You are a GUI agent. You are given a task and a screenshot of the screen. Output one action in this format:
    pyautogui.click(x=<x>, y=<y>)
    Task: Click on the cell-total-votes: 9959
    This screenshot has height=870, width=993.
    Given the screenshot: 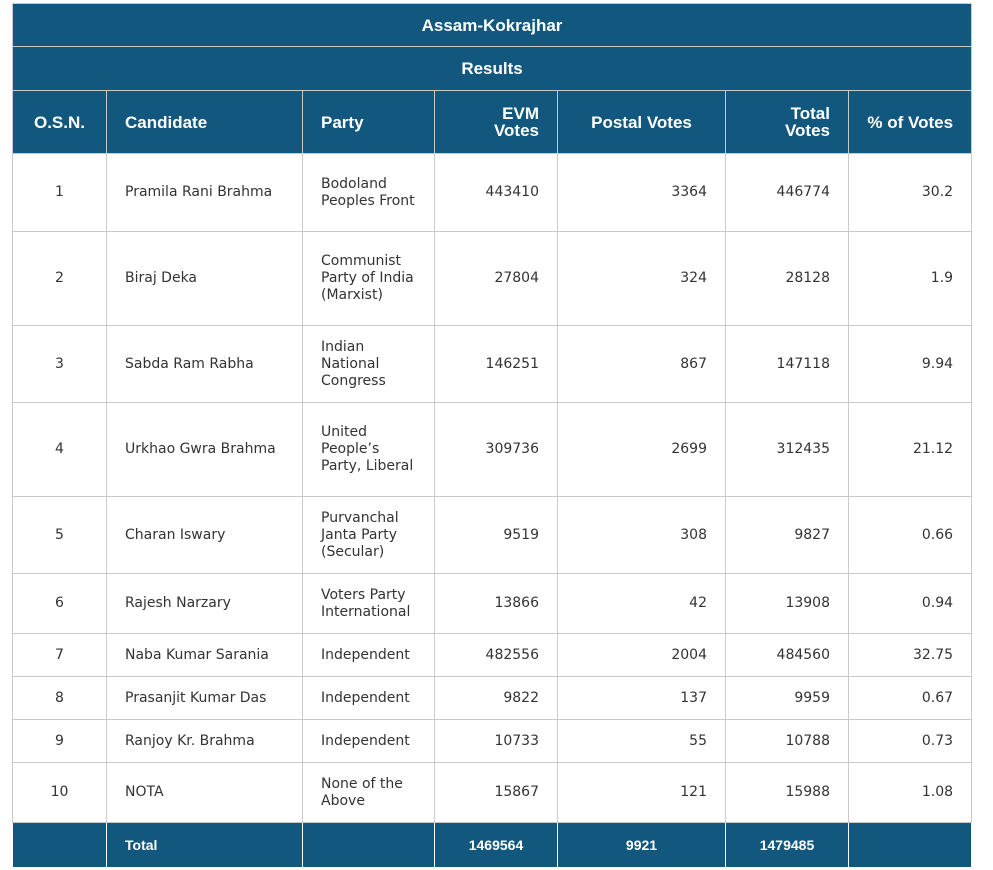 What is the action you would take?
    pyautogui.click(x=787, y=698)
    